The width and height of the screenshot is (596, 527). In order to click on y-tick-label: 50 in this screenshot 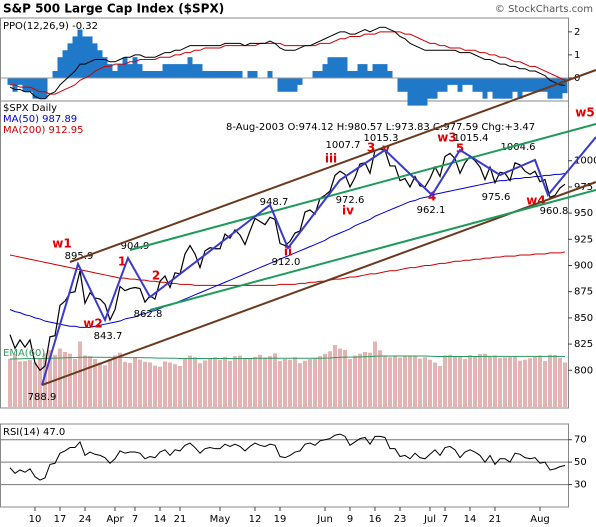, I will do `click(580, 462)`.